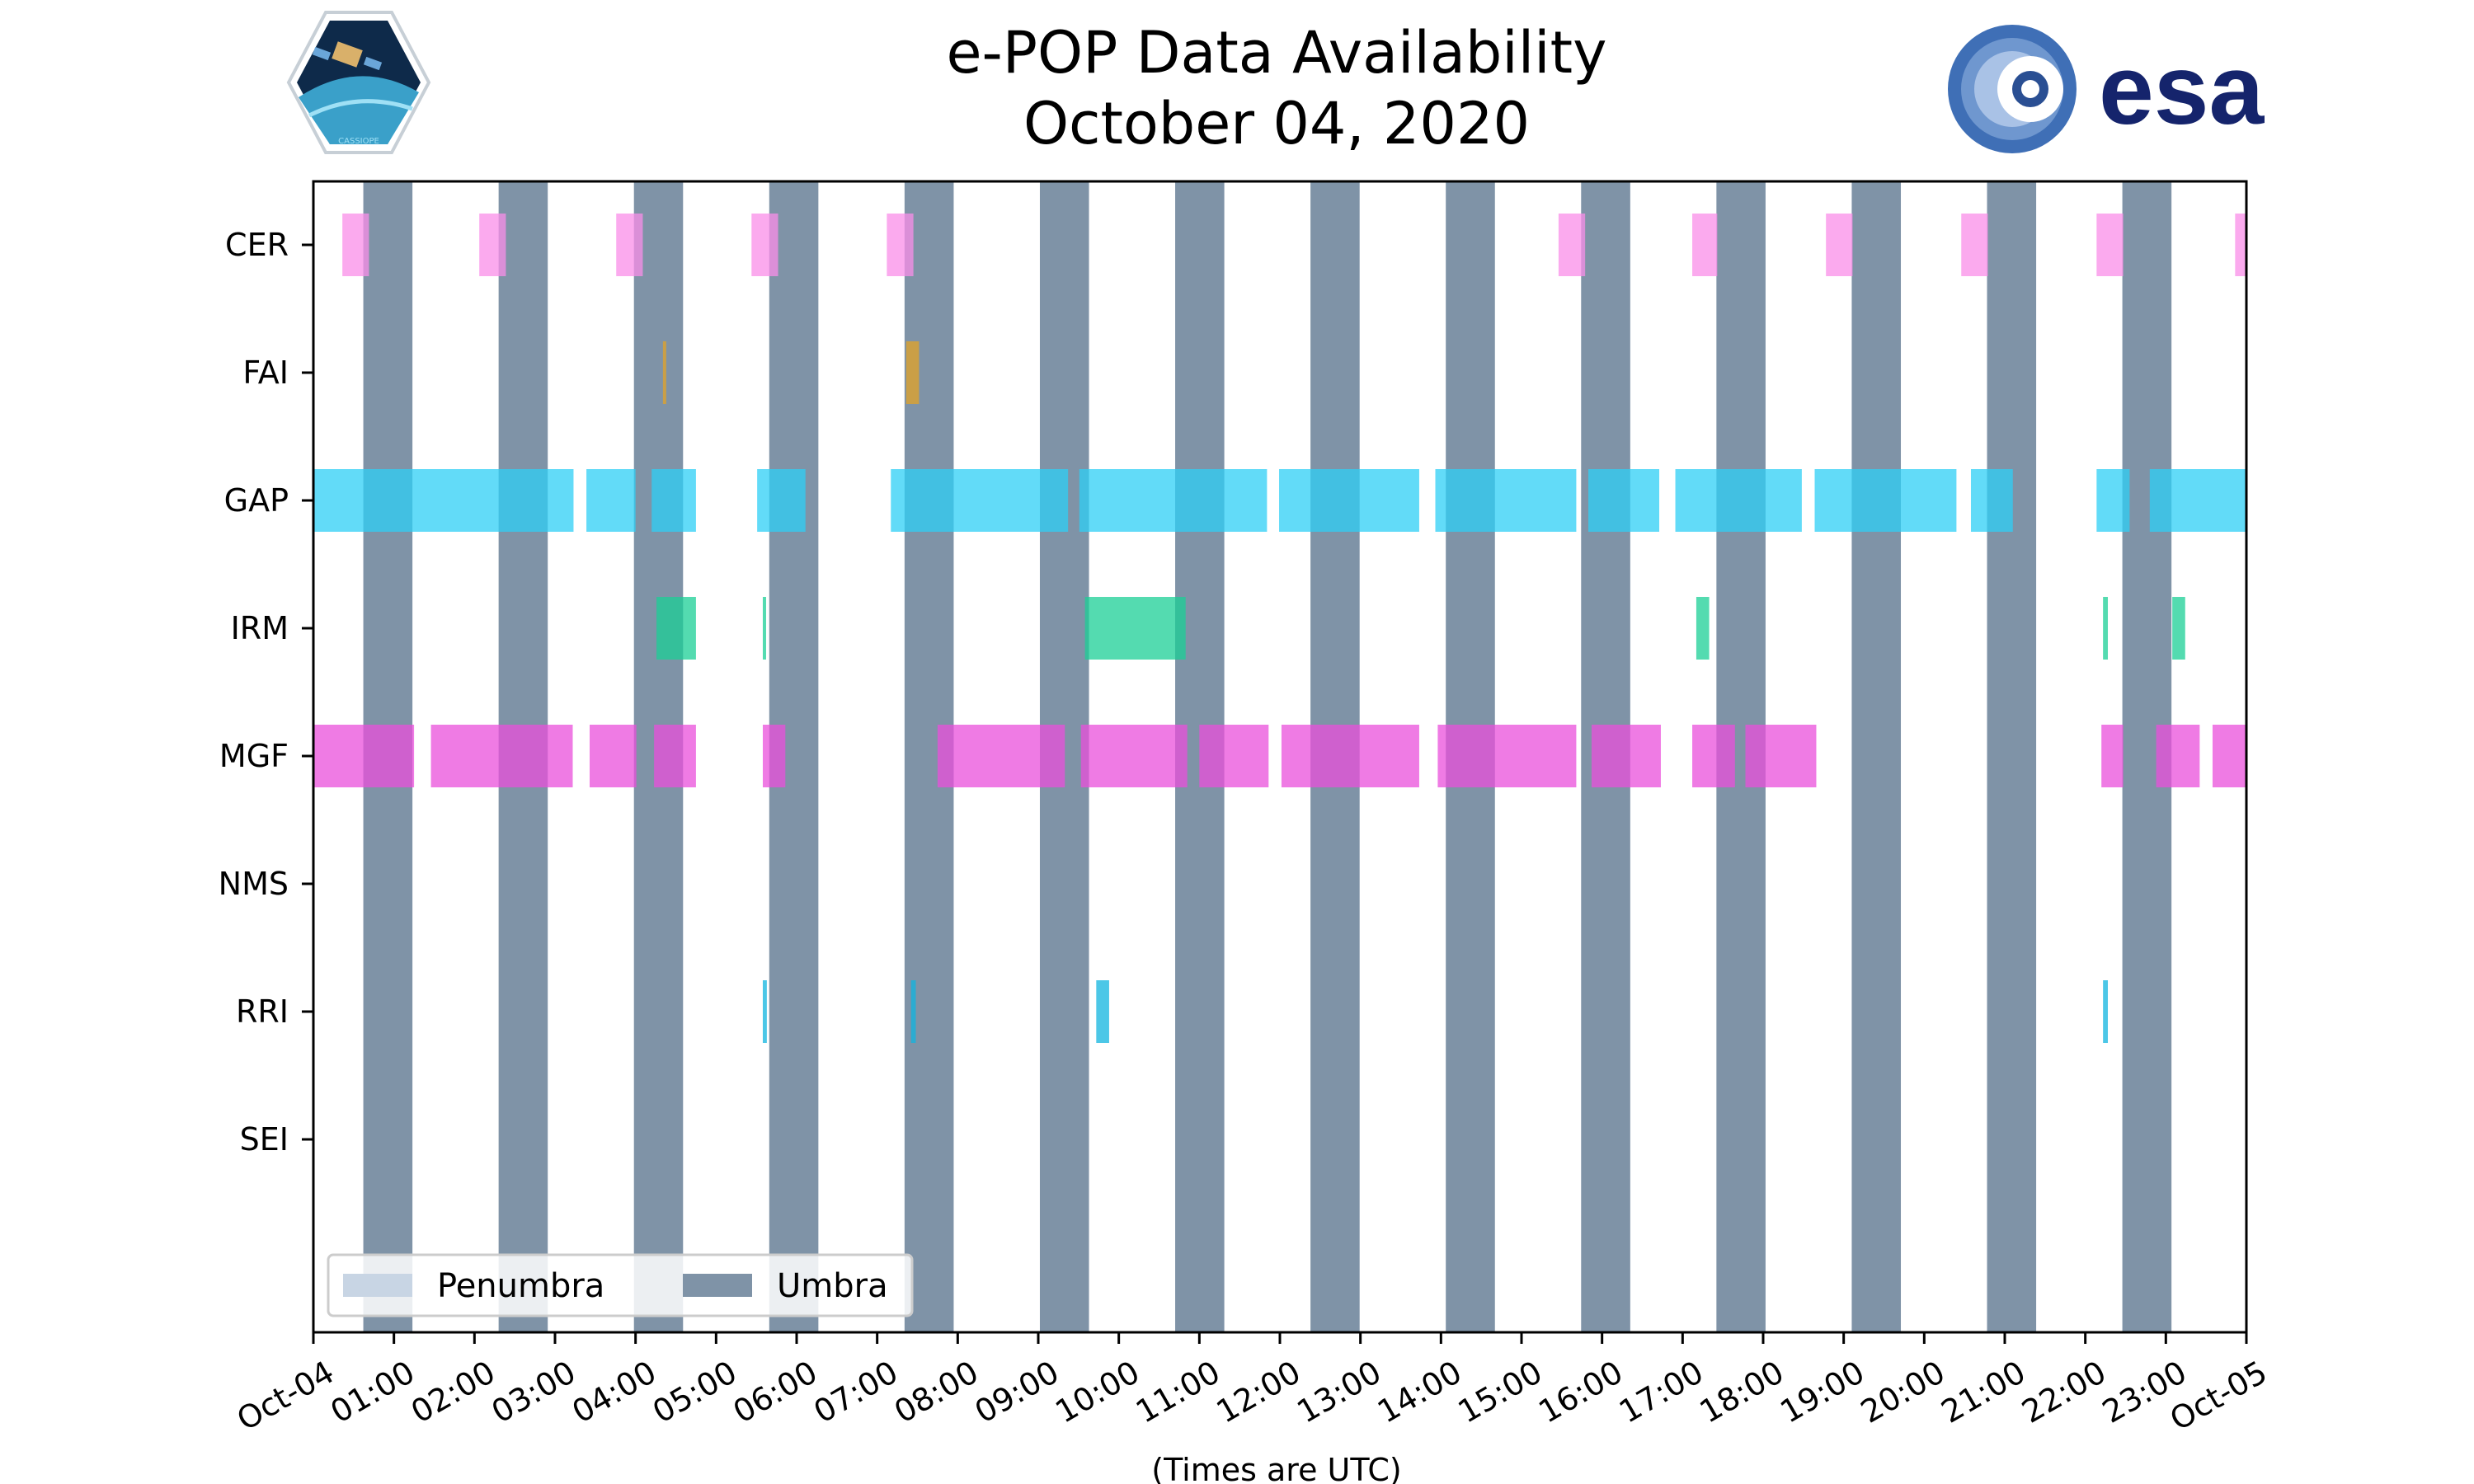  What do you see at coordinates (257, 245) in the screenshot?
I see `y-tick-label: CER` at bounding box center [257, 245].